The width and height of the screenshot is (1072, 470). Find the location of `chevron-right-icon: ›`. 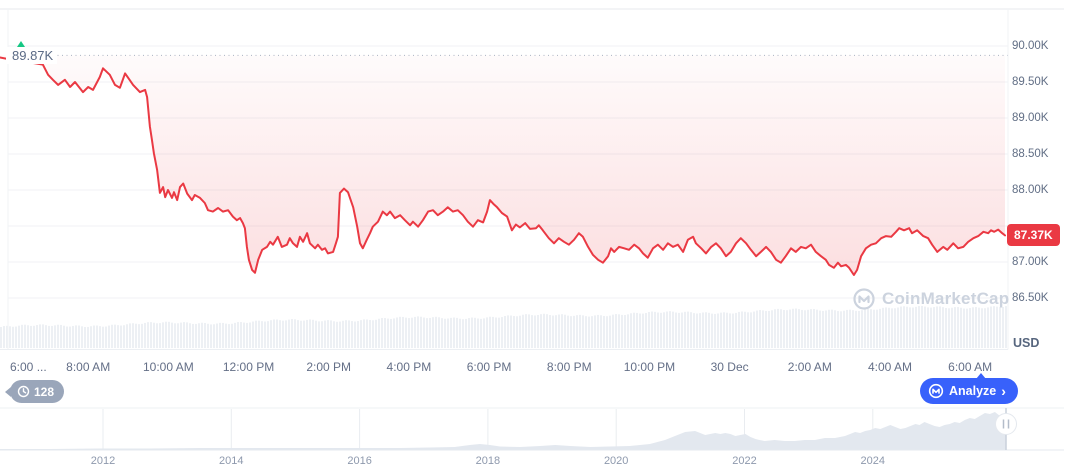

chevron-right-icon: › is located at coordinates (1003, 391).